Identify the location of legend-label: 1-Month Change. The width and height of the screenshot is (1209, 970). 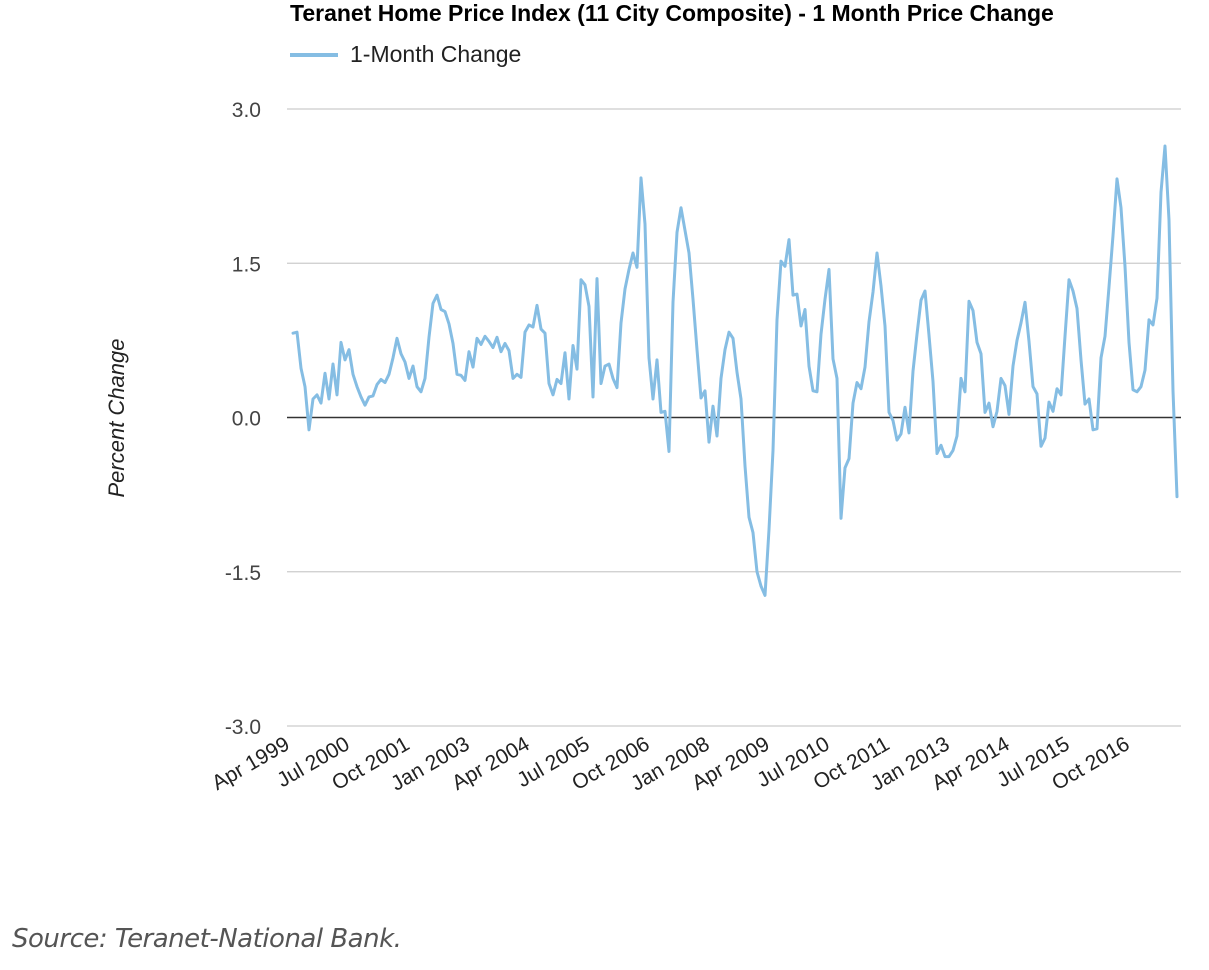
(435, 54).